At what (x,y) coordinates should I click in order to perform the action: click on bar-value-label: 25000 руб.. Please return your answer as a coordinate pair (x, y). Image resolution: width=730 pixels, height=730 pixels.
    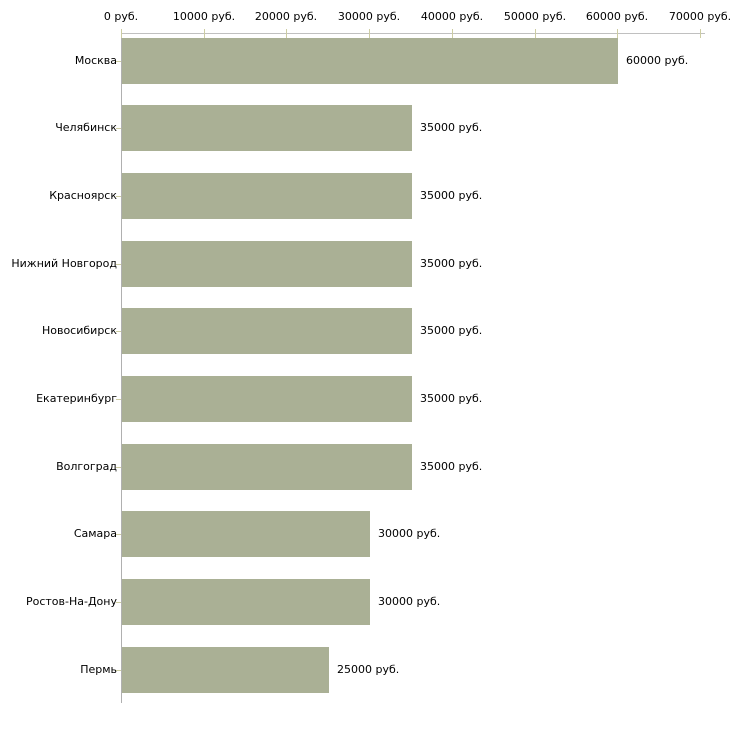
    Looking at the image, I should click on (368, 669).